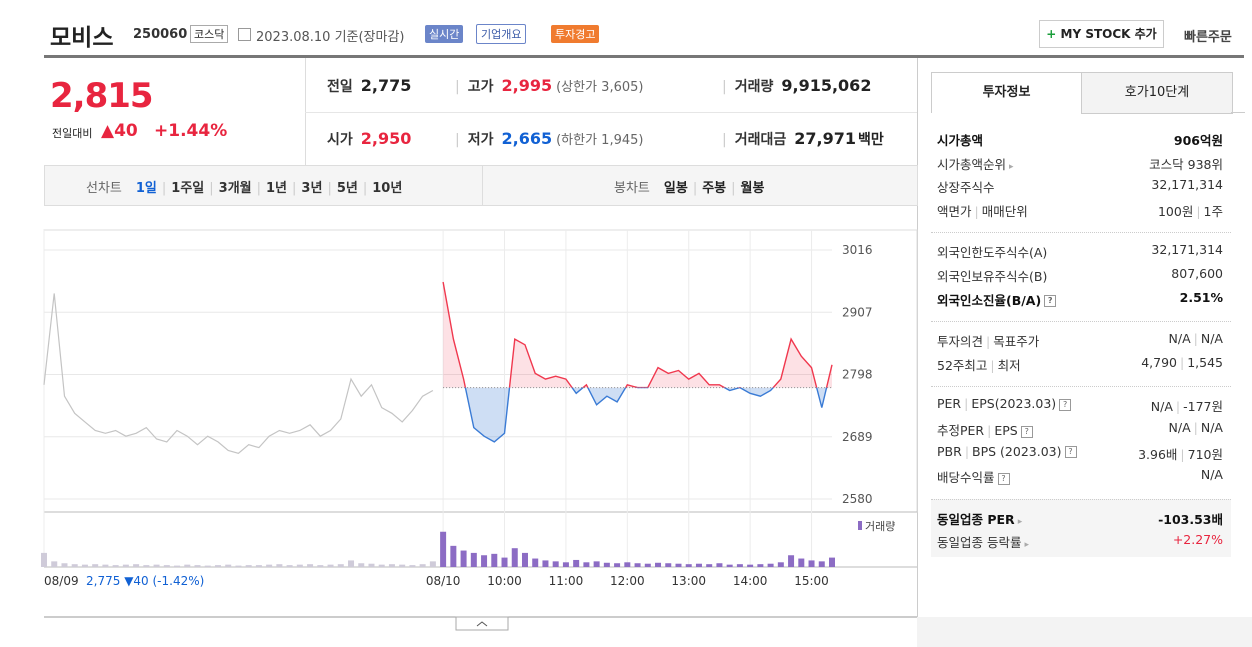 This screenshot has width=1252, height=647. I want to click on badge: 기업개요, so click(501, 34).